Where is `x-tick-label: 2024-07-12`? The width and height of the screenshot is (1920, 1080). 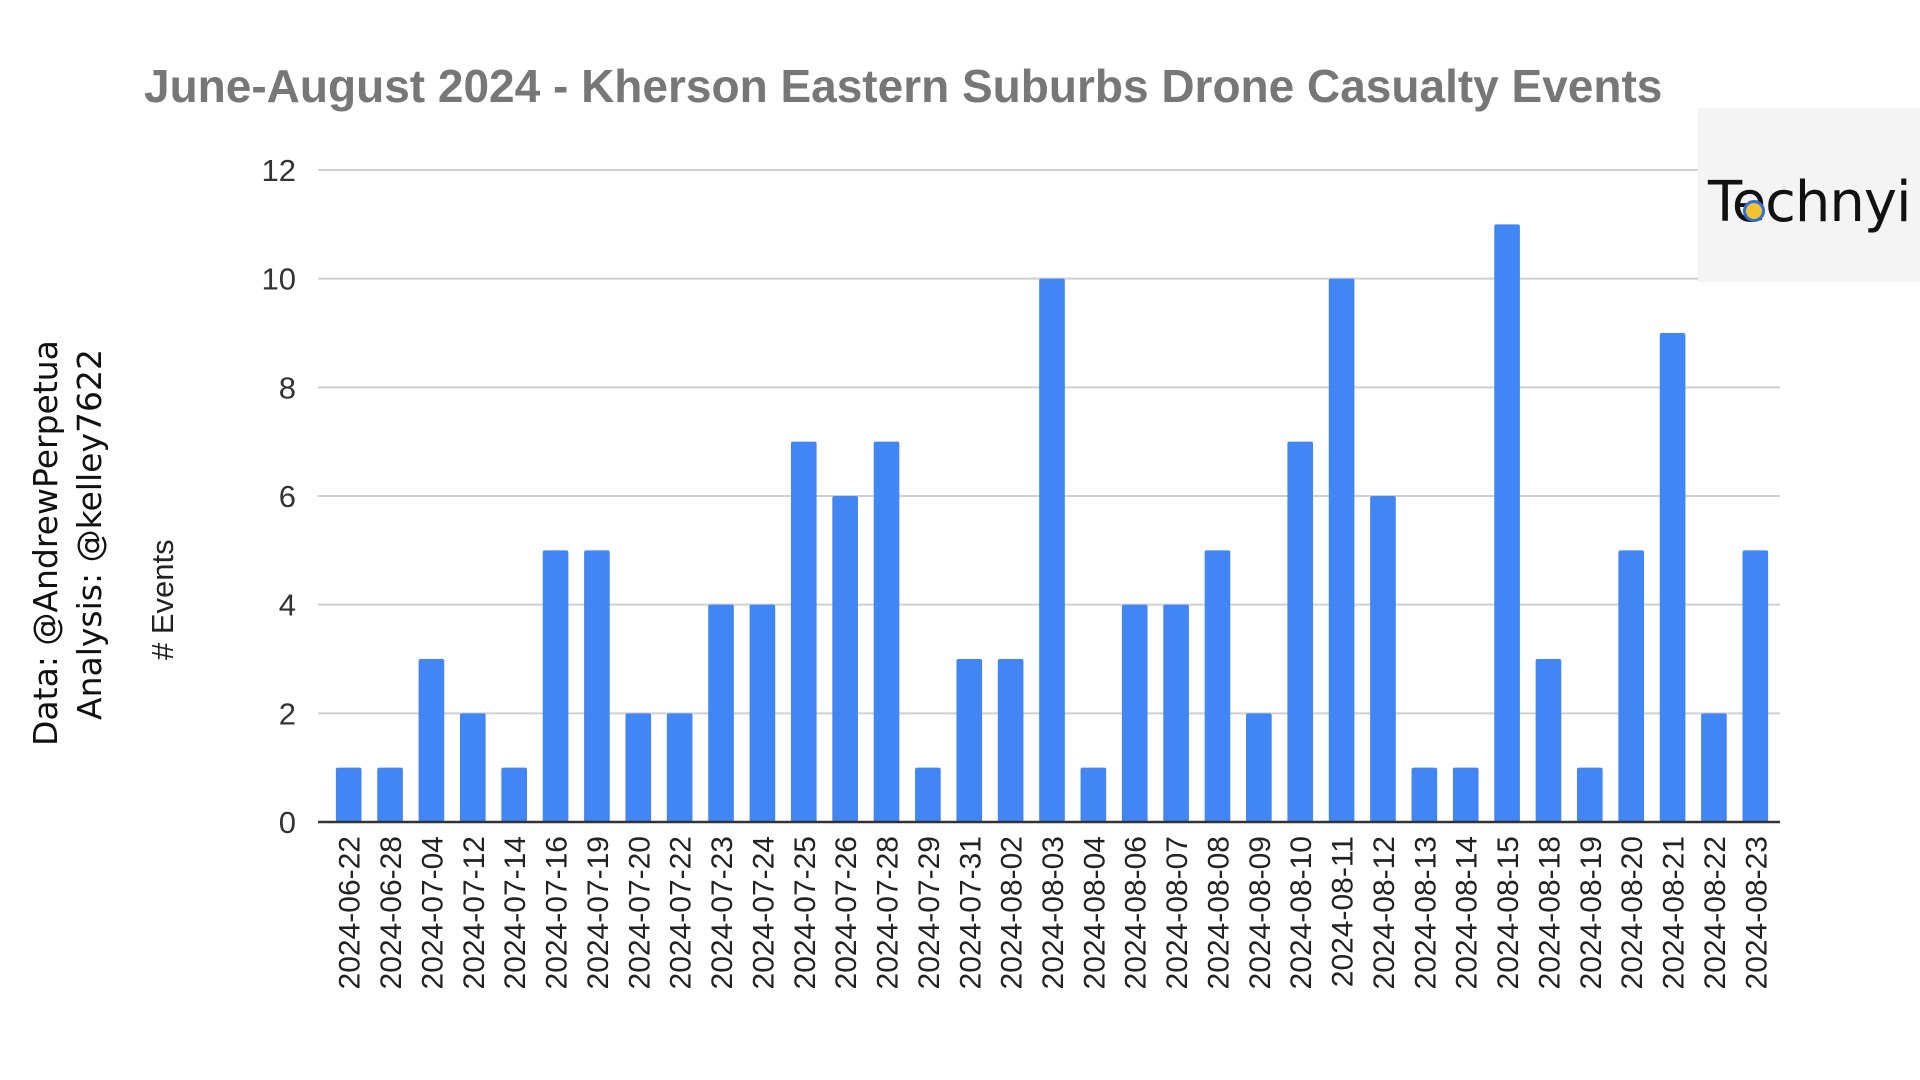 x-tick-label: 2024-07-12 is located at coordinates (474, 912).